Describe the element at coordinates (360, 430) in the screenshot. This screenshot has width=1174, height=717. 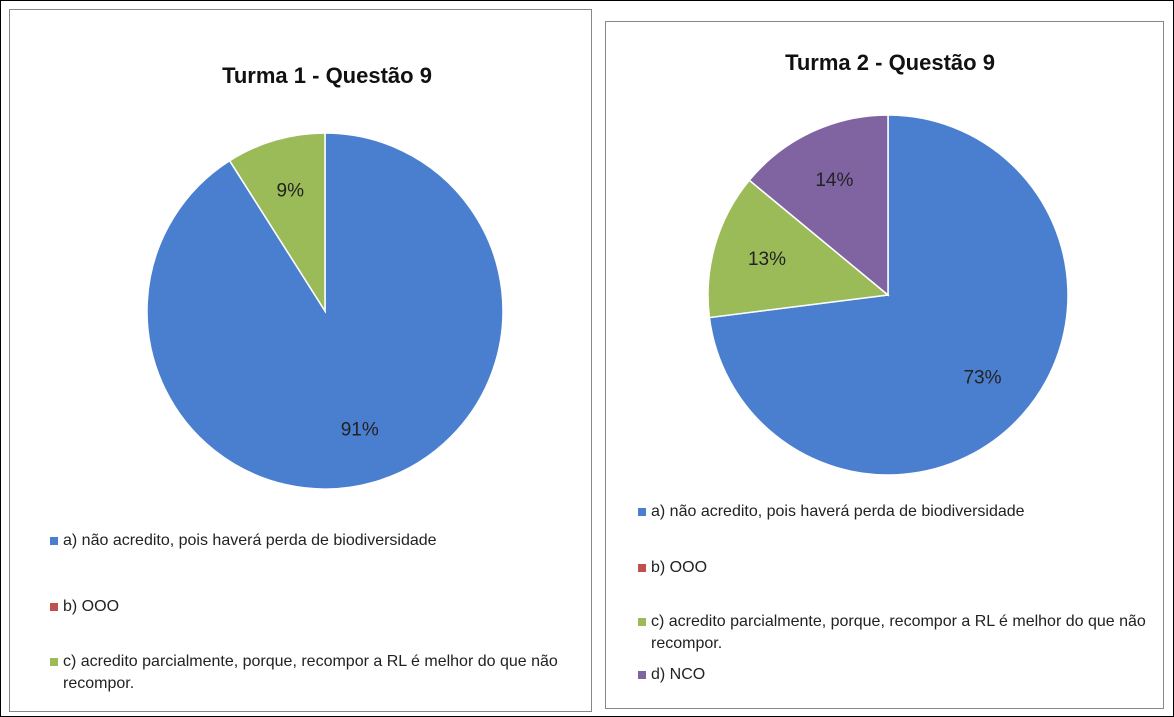
I see `data-label: 91%` at that location.